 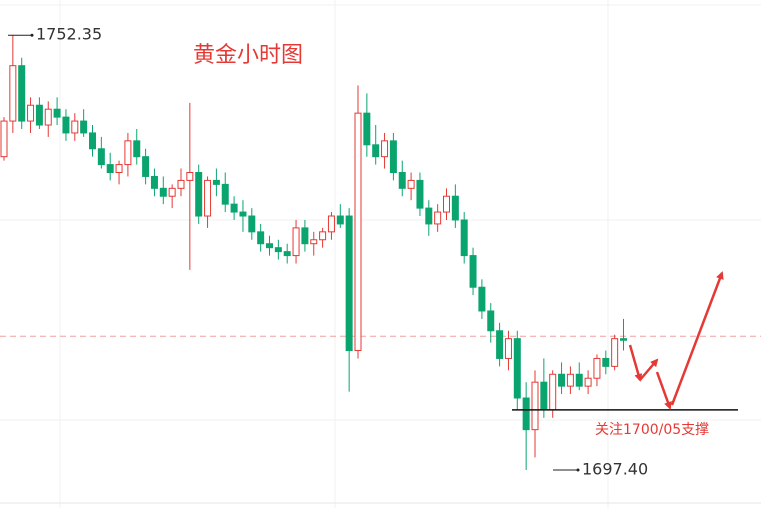 I want to click on high-label: 1752.35, so click(x=69, y=34).